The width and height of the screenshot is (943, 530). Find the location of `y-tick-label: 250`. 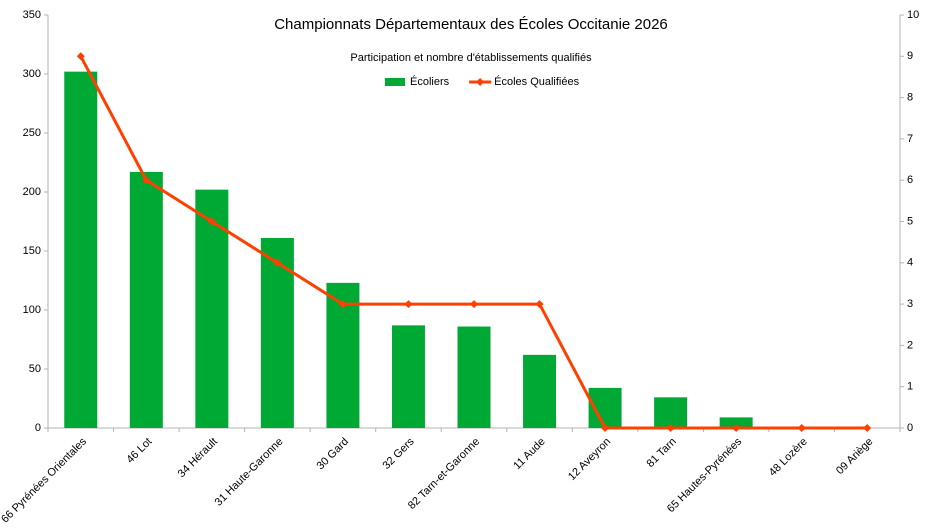

y-tick-label: 250 is located at coordinates (32, 133).